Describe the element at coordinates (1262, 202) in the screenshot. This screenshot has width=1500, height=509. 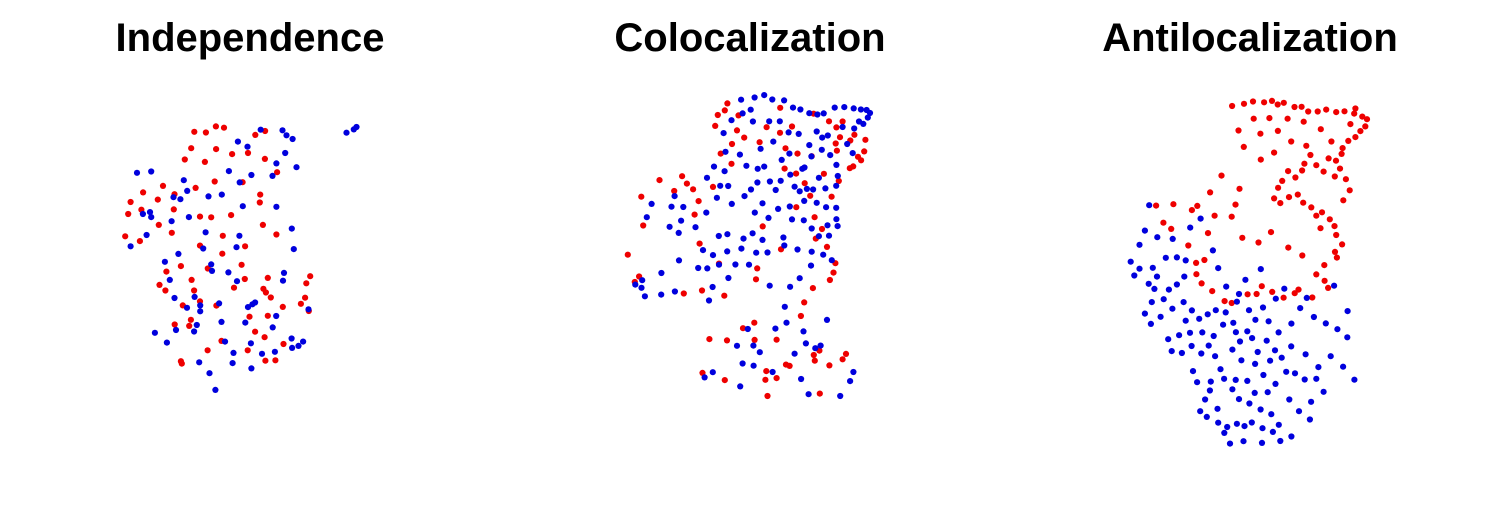
I see `series-red` at that location.